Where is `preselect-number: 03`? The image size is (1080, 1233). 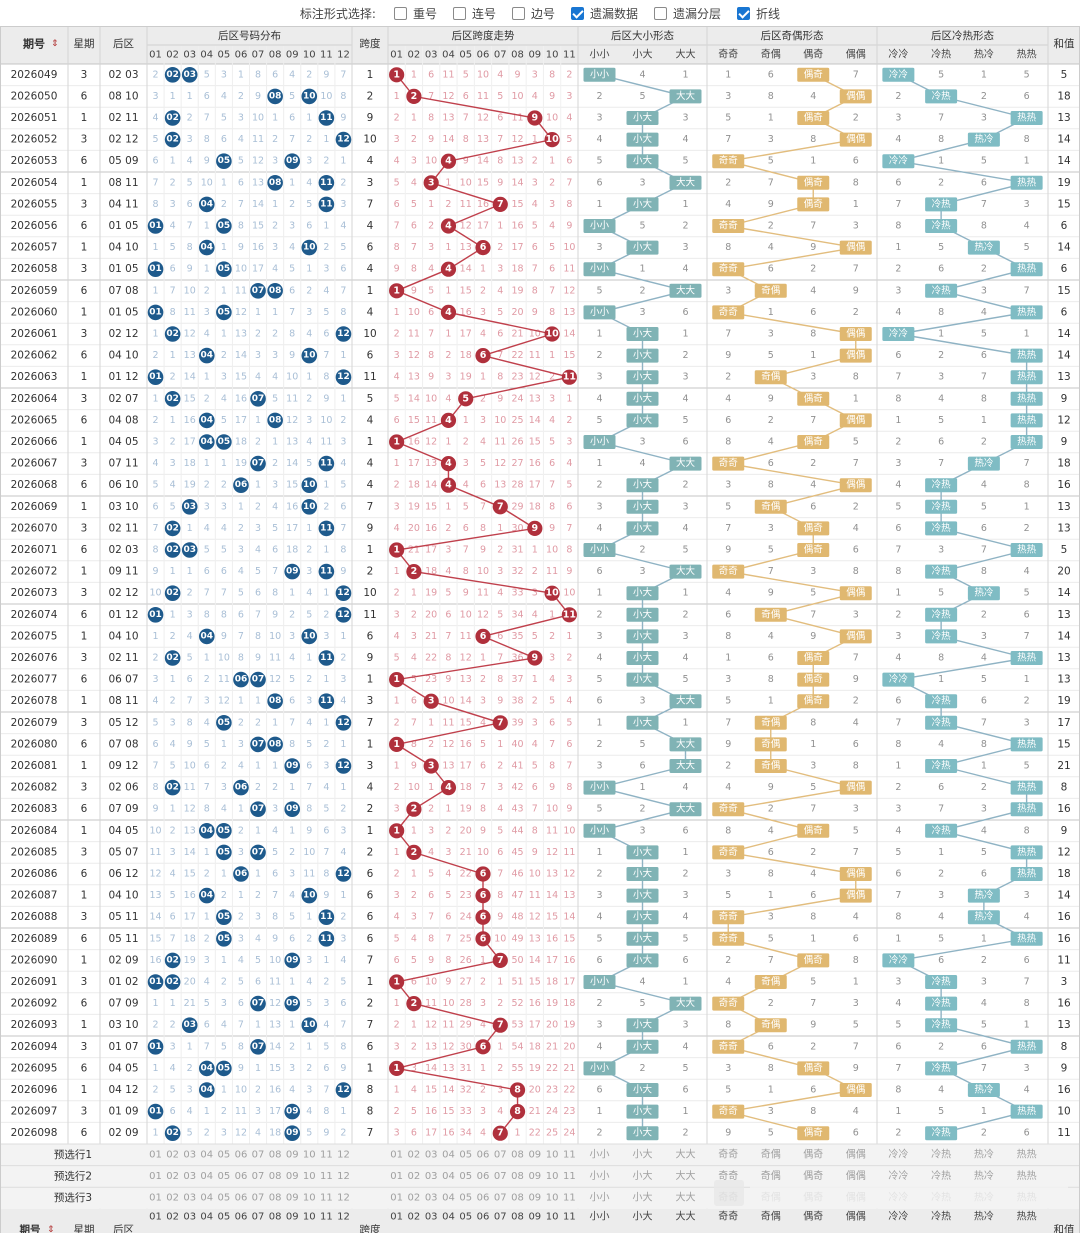 preselect-number: 03 is located at coordinates (189, 1176).